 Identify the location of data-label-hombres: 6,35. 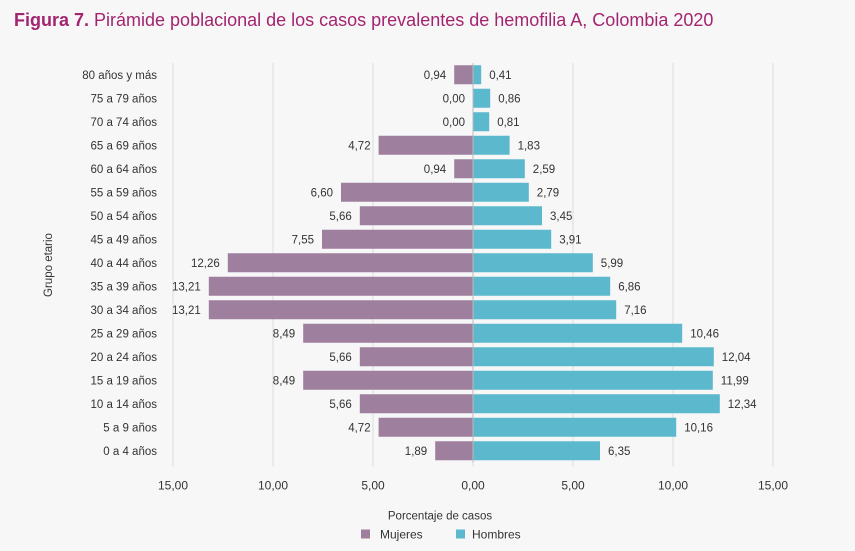
(619, 452).